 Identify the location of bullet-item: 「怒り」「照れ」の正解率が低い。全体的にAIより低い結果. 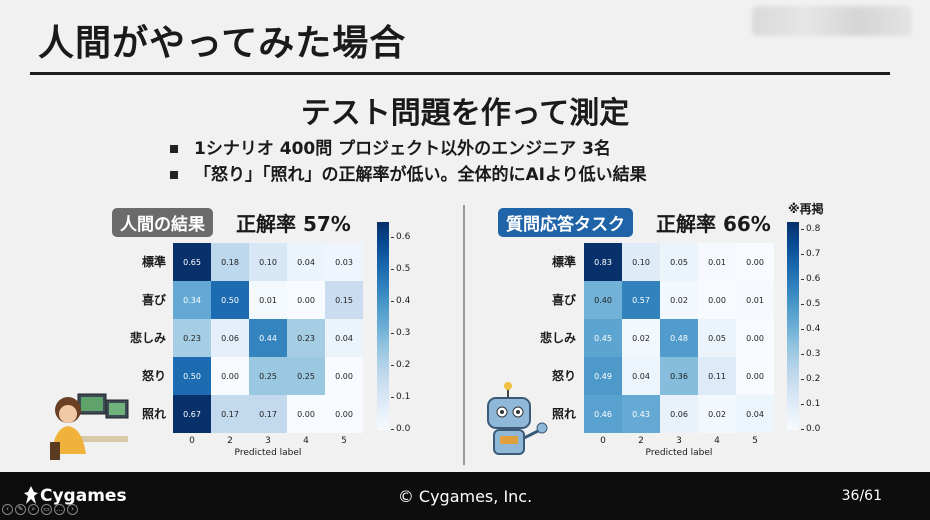
(408, 175).